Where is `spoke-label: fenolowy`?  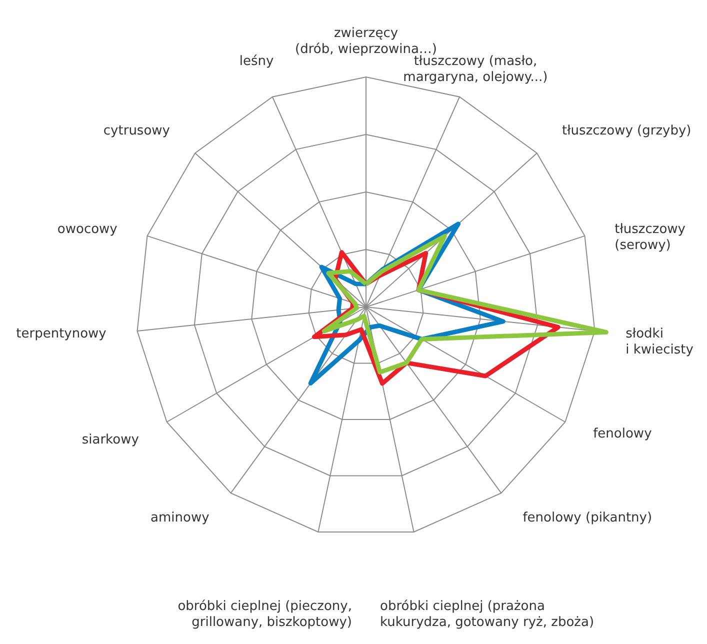 spoke-label: fenolowy is located at coordinates (622, 434).